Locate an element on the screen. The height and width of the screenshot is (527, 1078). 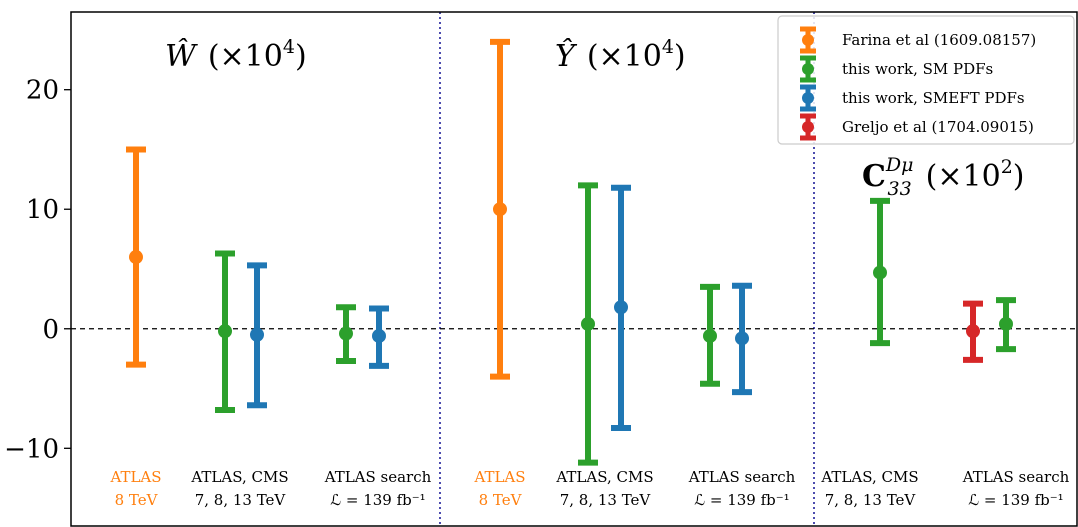
error-bar-greljo-et-al-1704-09015- is located at coordinates (973, 331).